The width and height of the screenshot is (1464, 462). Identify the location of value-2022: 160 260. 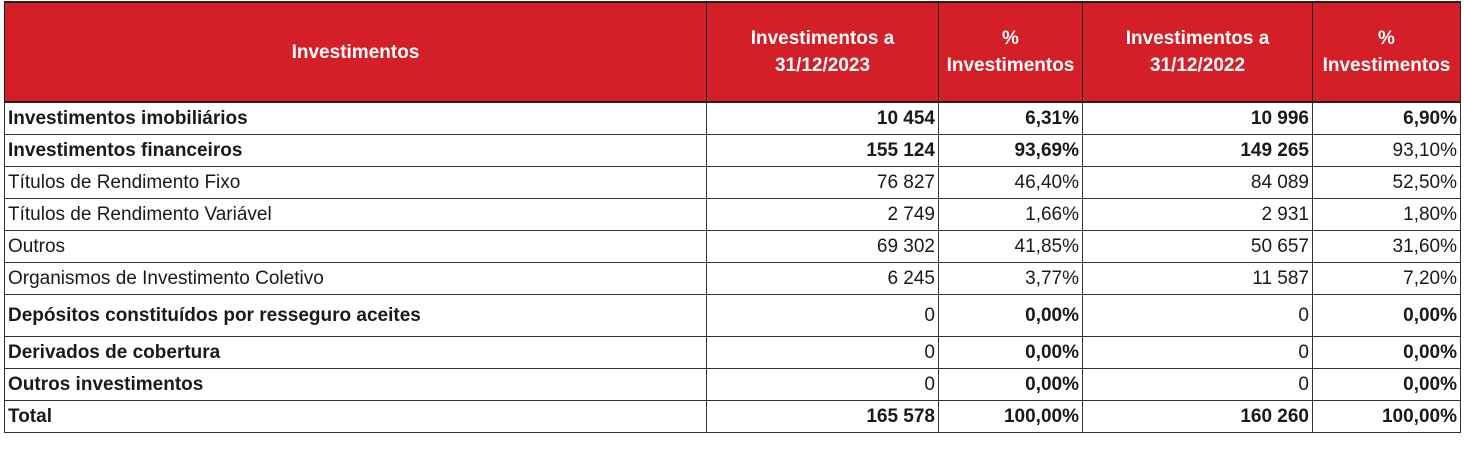
(1197, 416).